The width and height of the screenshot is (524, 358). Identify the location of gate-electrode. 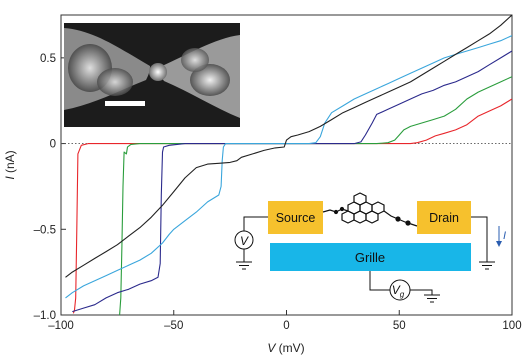
(370, 257).